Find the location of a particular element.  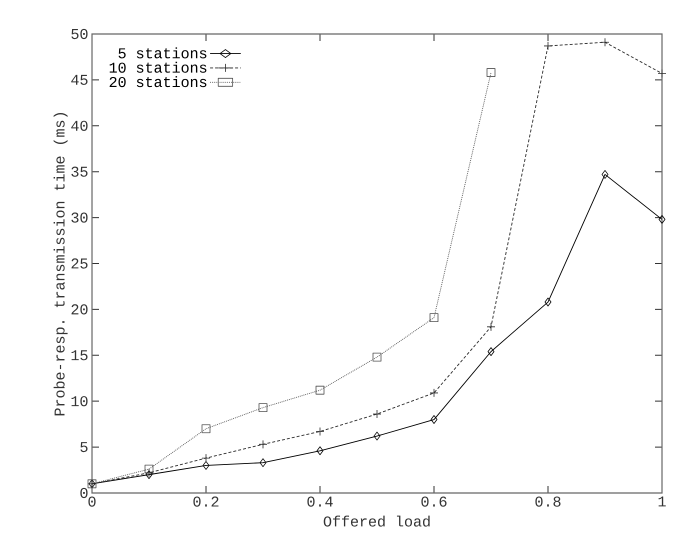

y-tick-label: 30 is located at coordinates (79, 217).